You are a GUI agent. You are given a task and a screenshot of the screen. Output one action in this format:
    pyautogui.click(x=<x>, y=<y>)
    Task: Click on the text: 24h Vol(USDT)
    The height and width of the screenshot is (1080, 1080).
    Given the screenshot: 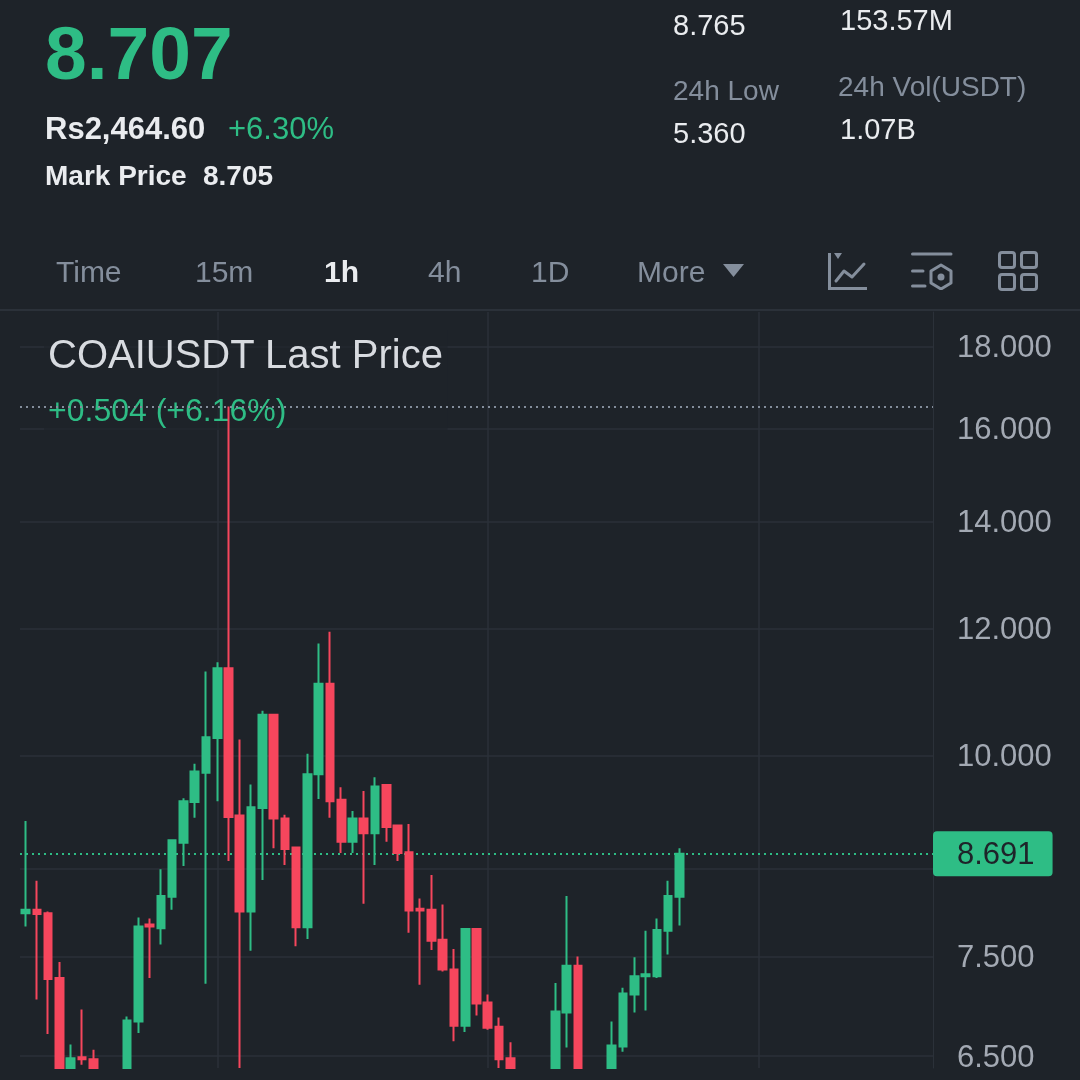 What is the action you would take?
    pyautogui.click(x=932, y=86)
    